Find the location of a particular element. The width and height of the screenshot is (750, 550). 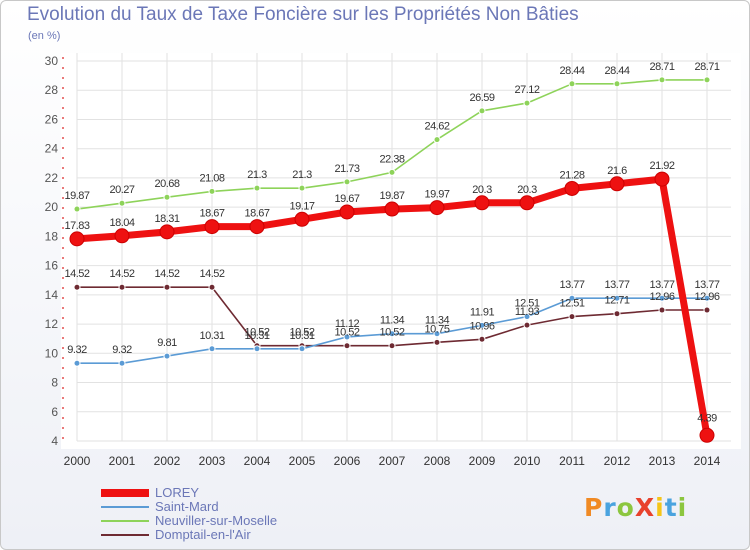

data-label: 10.75 is located at coordinates (436, 329).